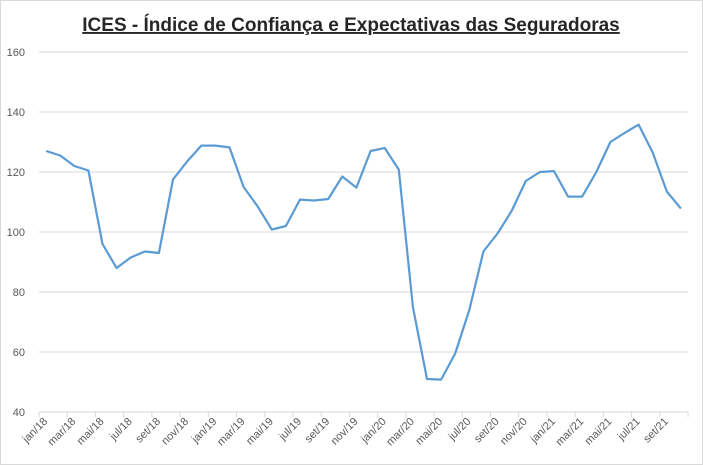 The image size is (703, 465). What do you see at coordinates (19, 353) in the screenshot?
I see `y-tick-label: 60` at bounding box center [19, 353].